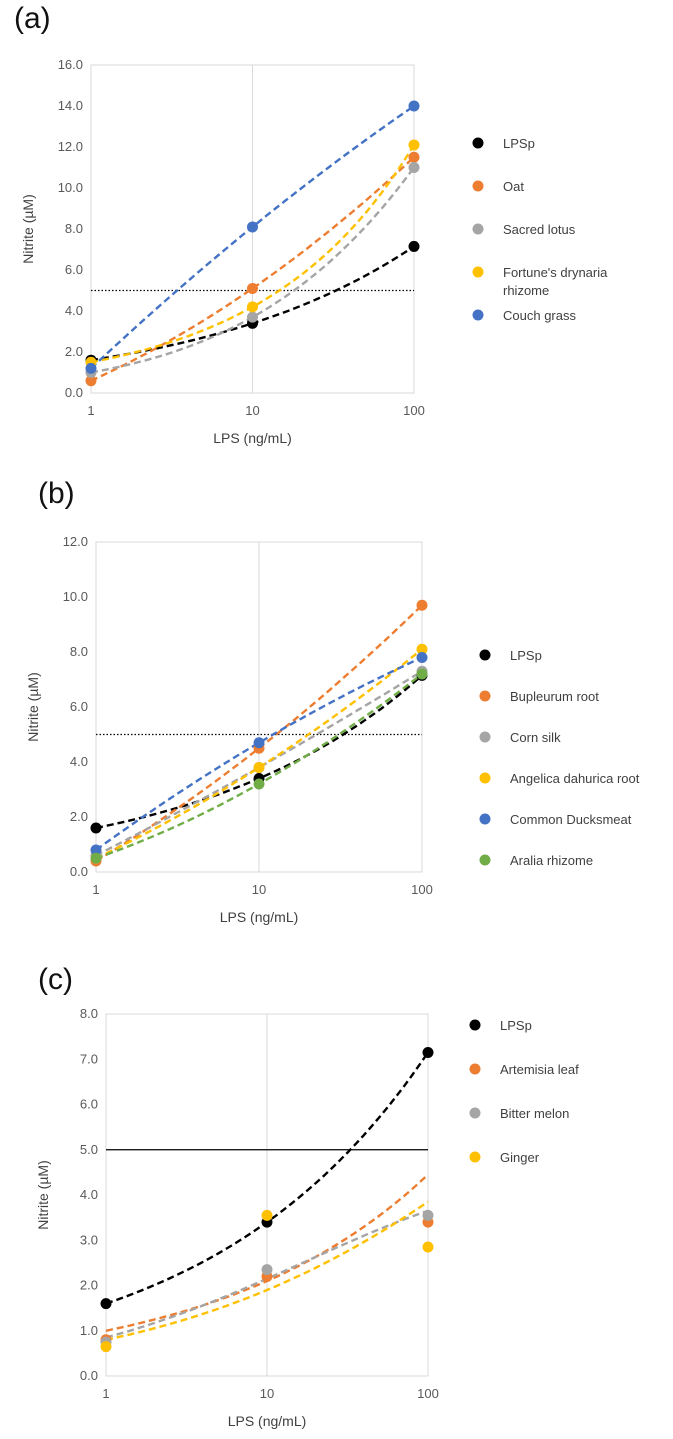 The width and height of the screenshot is (673, 1439). What do you see at coordinates (252, 269) in the screenshot?
I see `trendline-oat` at bounding box center [252, 269].